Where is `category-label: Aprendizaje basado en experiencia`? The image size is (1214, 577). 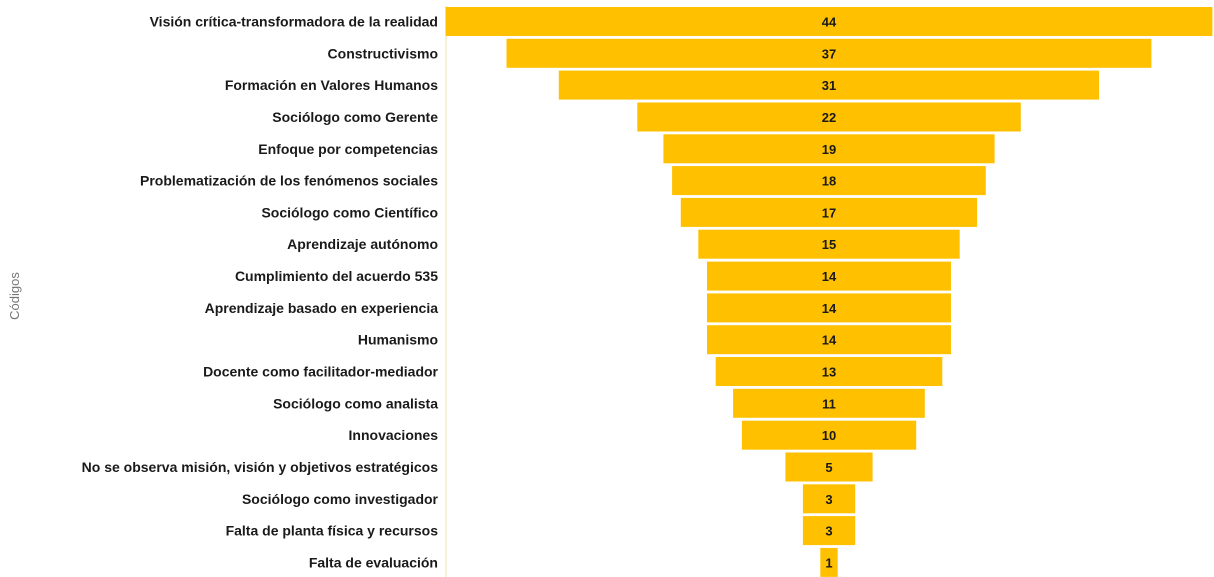
category-label: Aprendizaje basado en experiencia is located at coordinates (322, 308).